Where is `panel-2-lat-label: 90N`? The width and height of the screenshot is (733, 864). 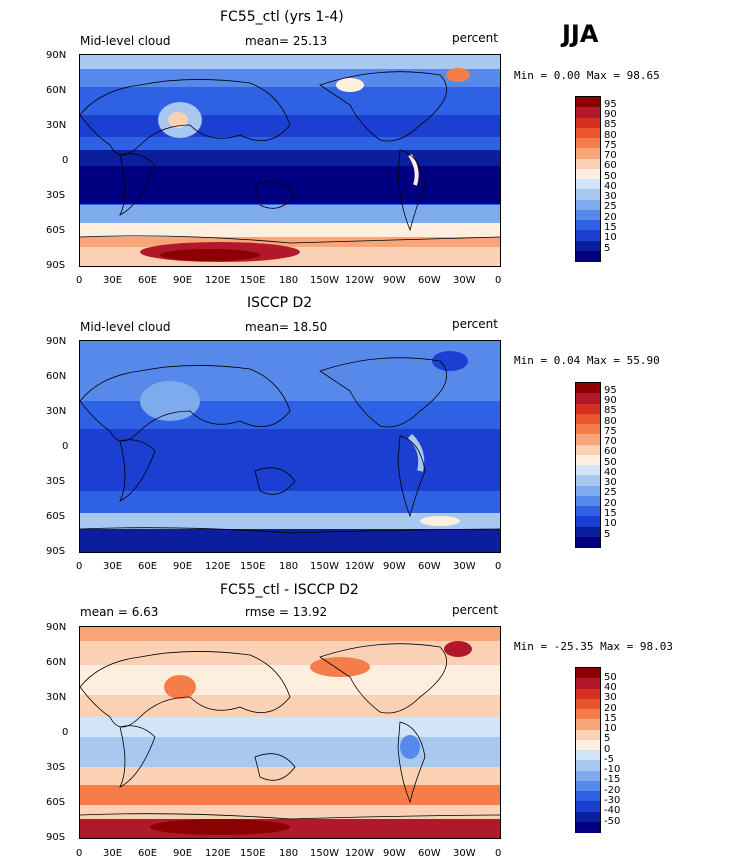
panel-2-lat-label: 90N is located at coordinates (56, 341).